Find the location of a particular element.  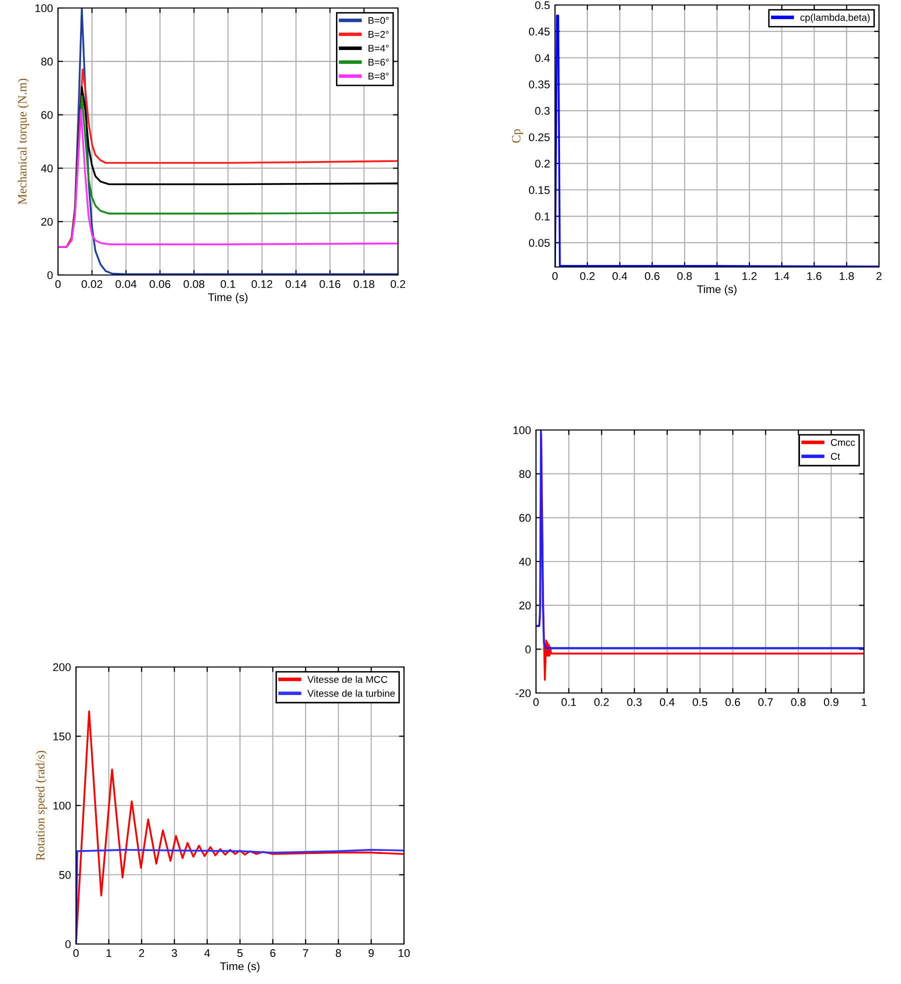

x-tick-label: 0.14 is located at coordinates (296, 284).